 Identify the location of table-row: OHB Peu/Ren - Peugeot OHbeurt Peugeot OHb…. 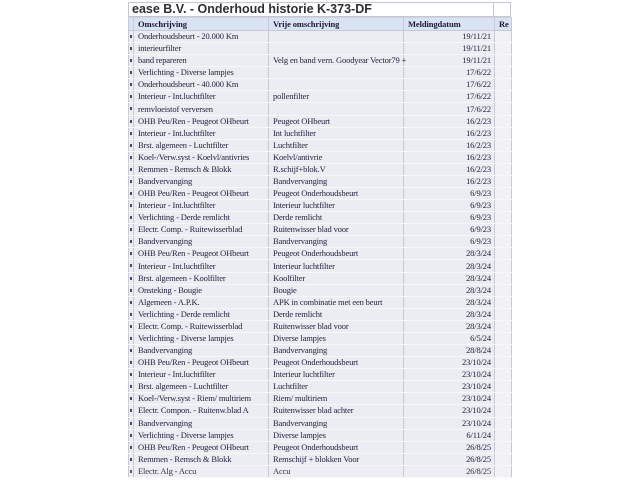
(320, 121).